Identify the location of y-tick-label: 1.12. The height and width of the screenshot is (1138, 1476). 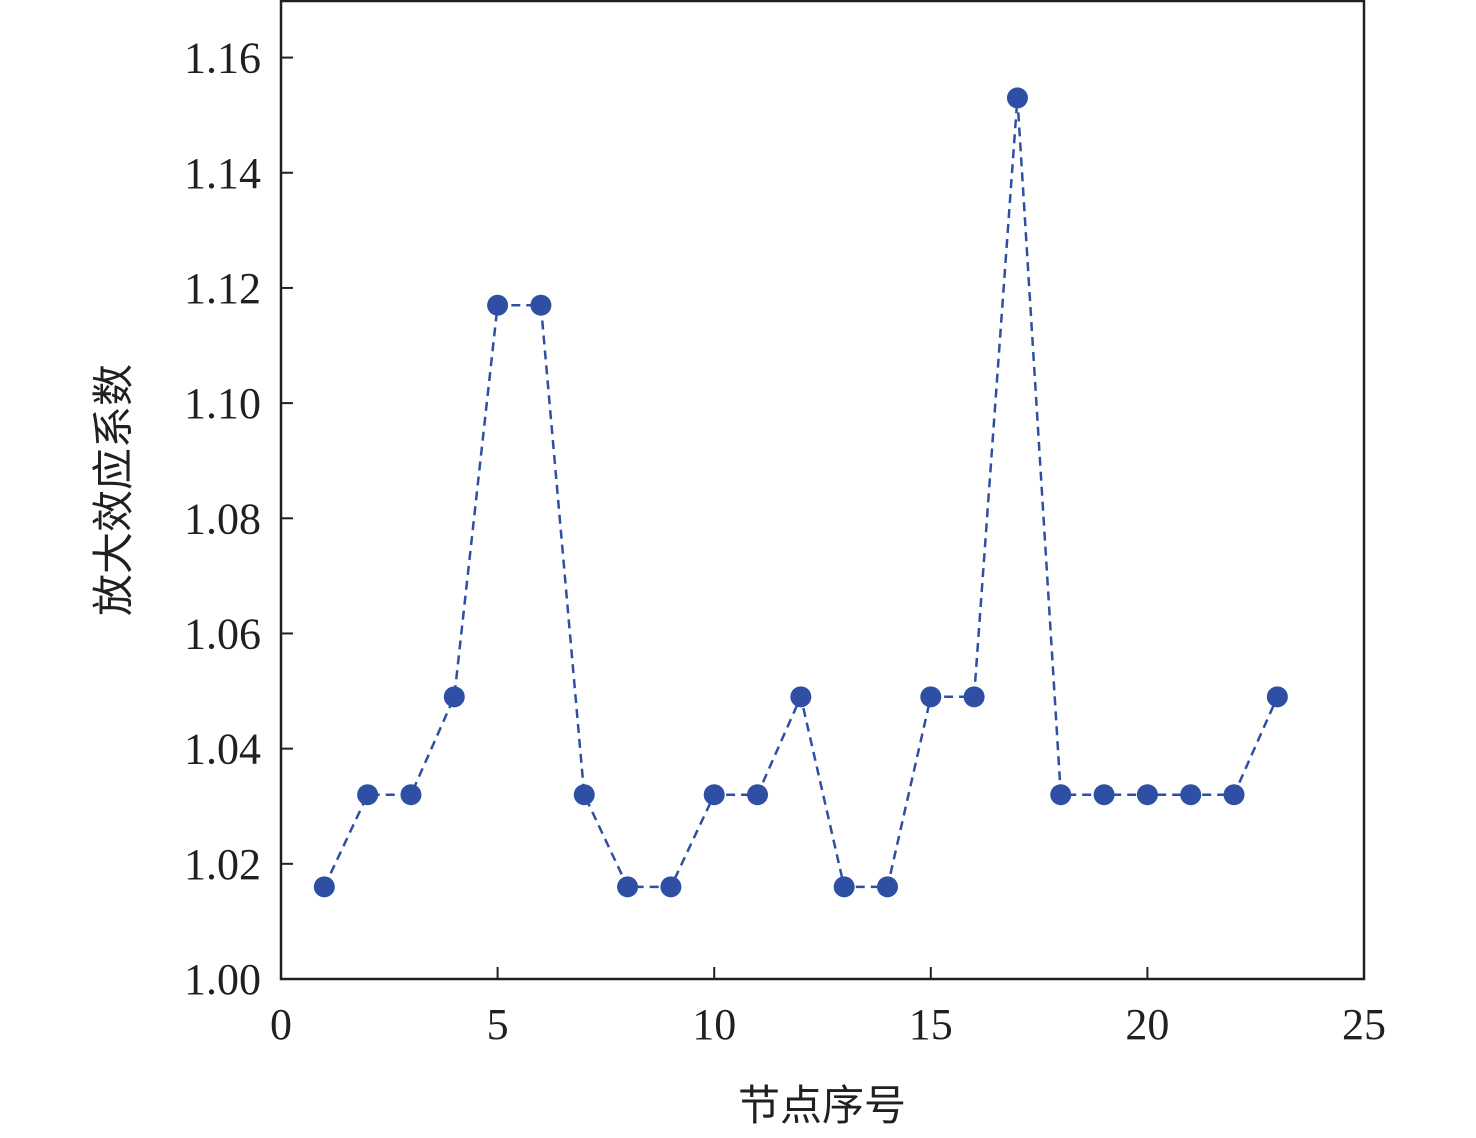
(222, 288).